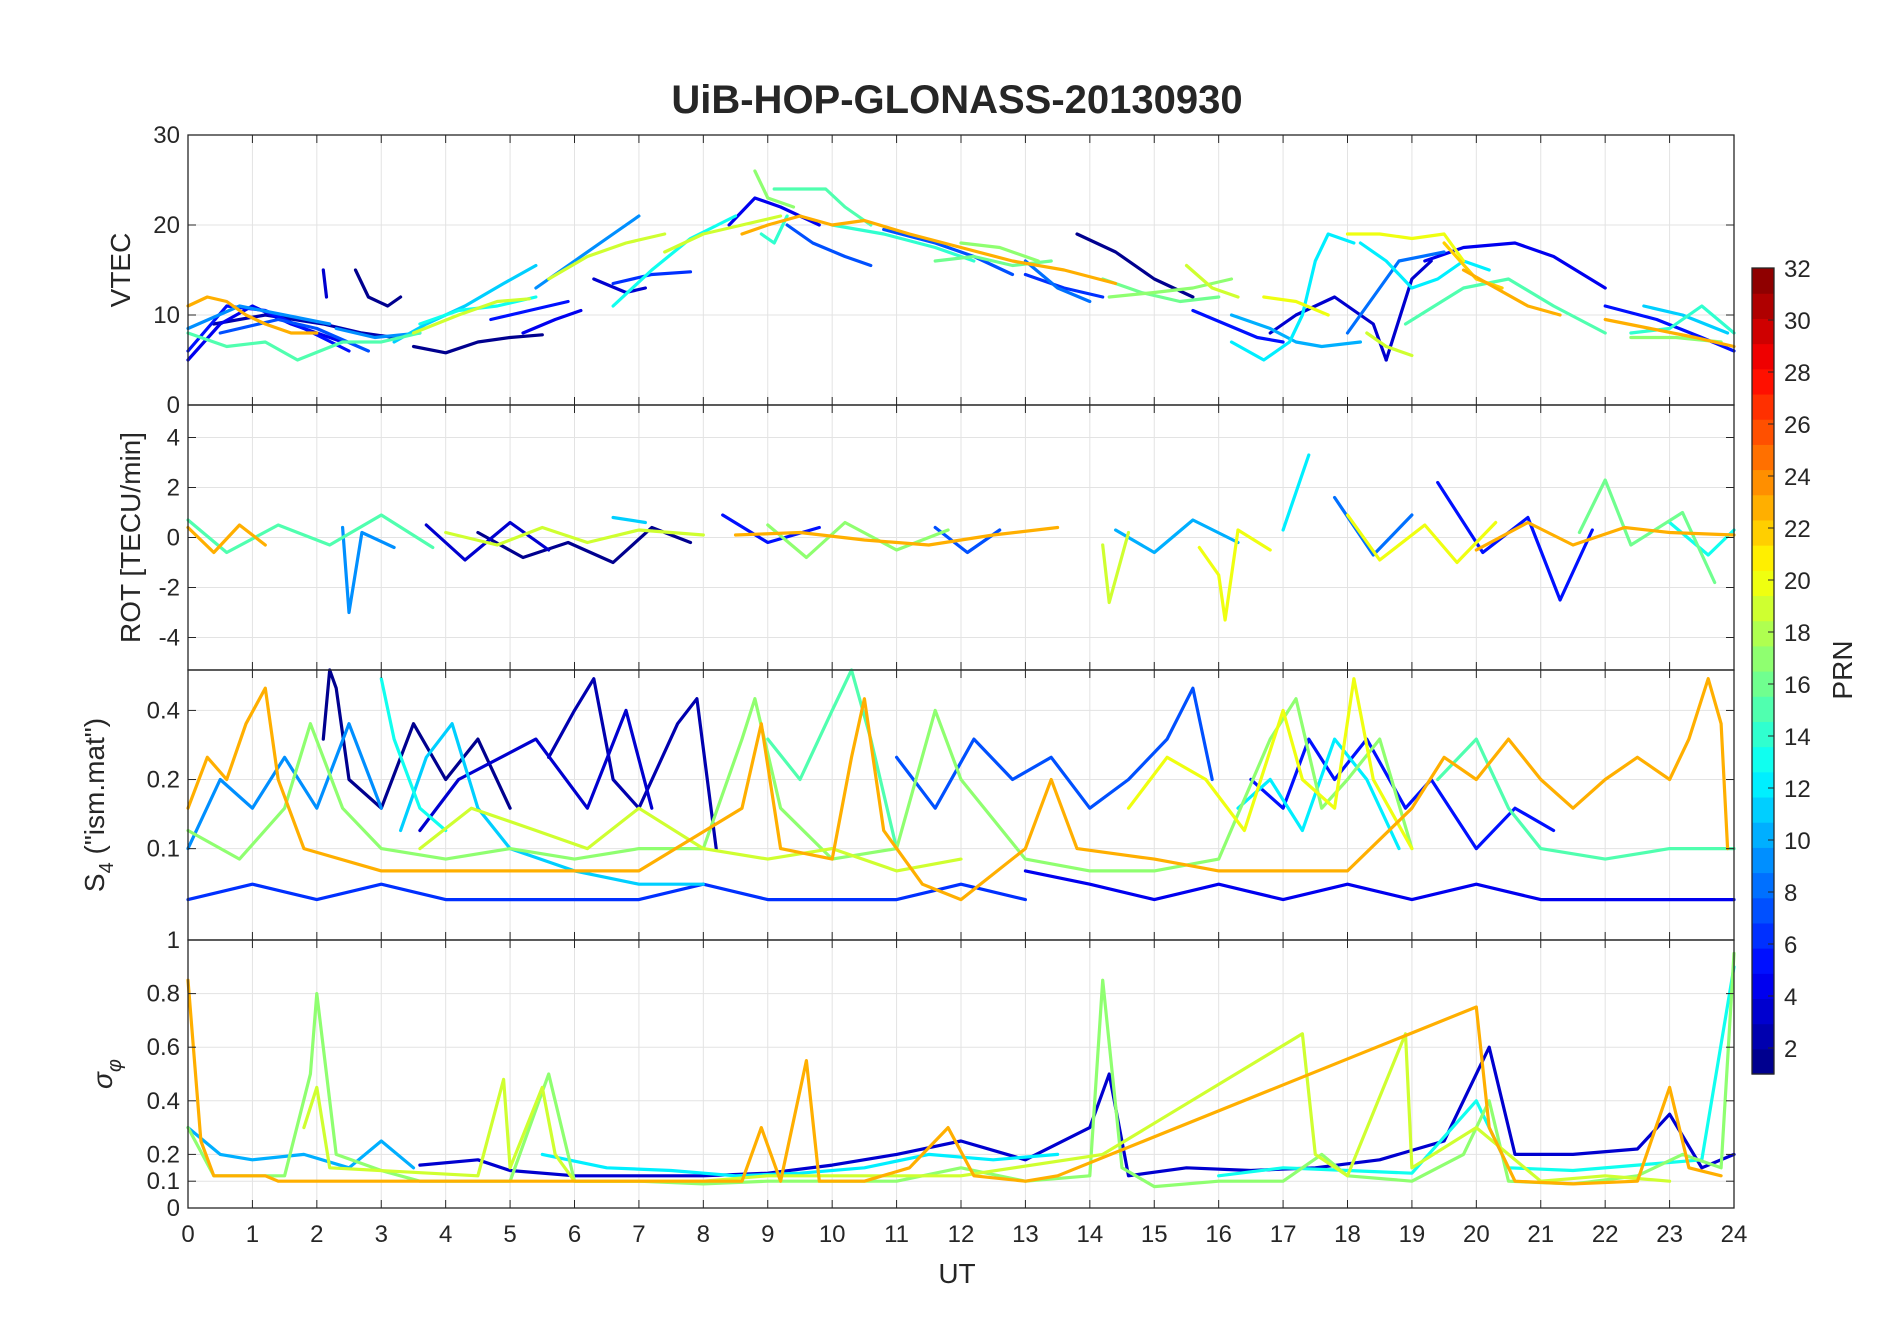 This screenshot has height=1330, width=1902. I want to click on sigma_phi-traces, so click(961, 1070).